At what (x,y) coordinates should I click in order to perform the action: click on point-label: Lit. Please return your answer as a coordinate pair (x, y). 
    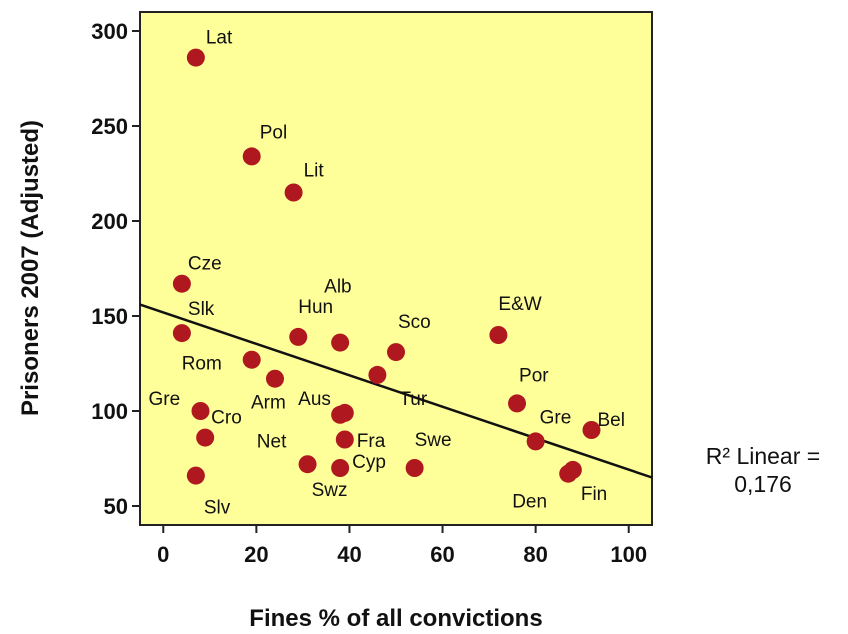
    Looking at the image, I should click on (314, 171).